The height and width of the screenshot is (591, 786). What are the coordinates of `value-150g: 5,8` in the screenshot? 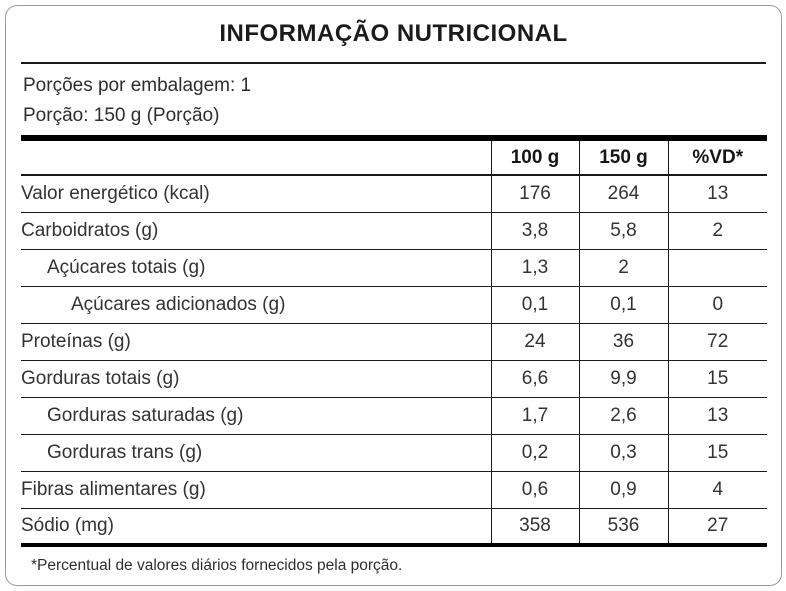 It's located at (623, 231).